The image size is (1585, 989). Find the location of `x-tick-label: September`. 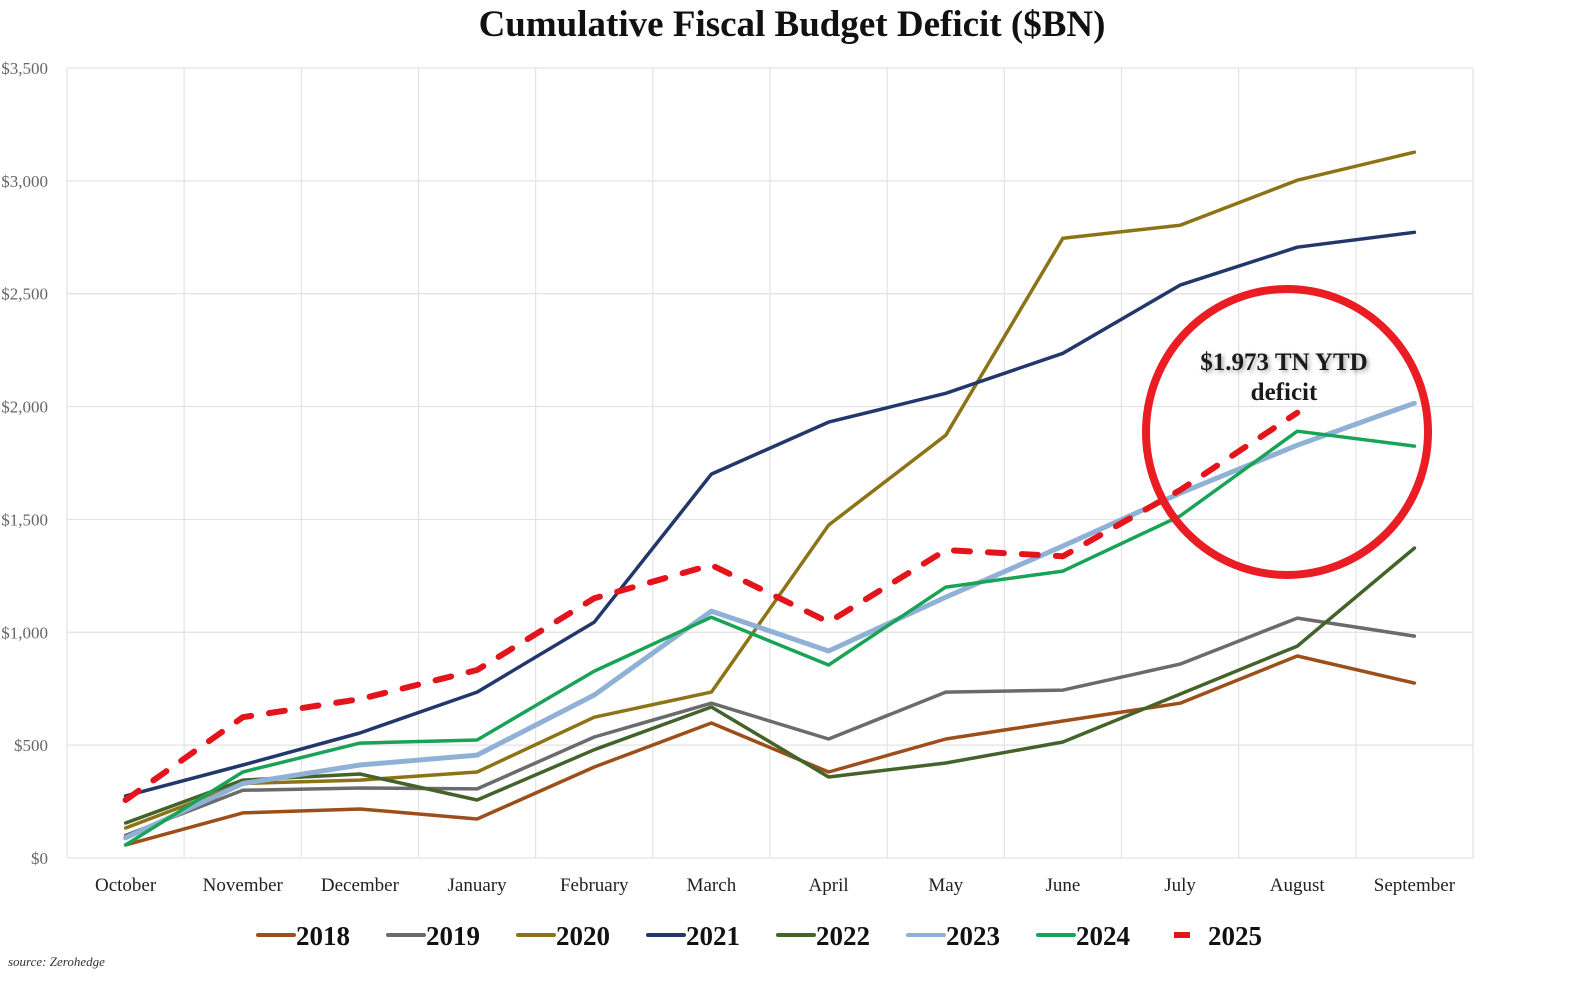

x-tick-label: September is located at coordinates (1415, 885).